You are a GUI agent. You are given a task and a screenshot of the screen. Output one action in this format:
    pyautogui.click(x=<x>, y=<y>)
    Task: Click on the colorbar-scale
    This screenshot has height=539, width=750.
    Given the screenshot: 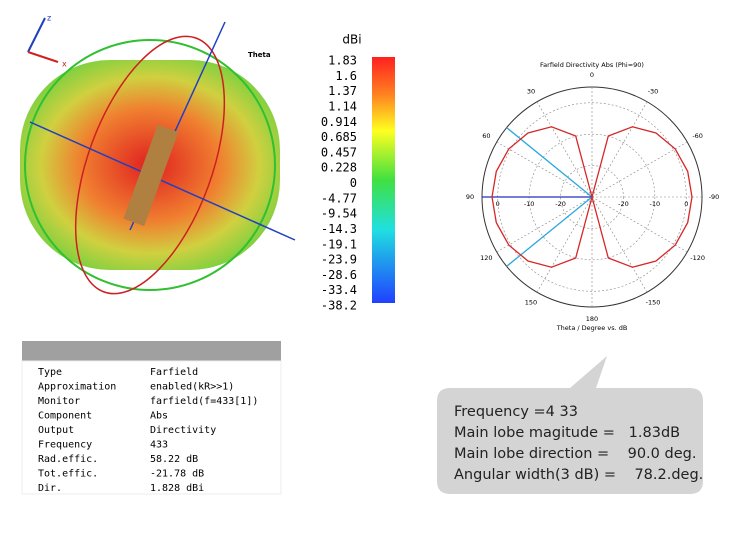 What is the action you would take?
    pyautogui.click(x=383, y=180)
    